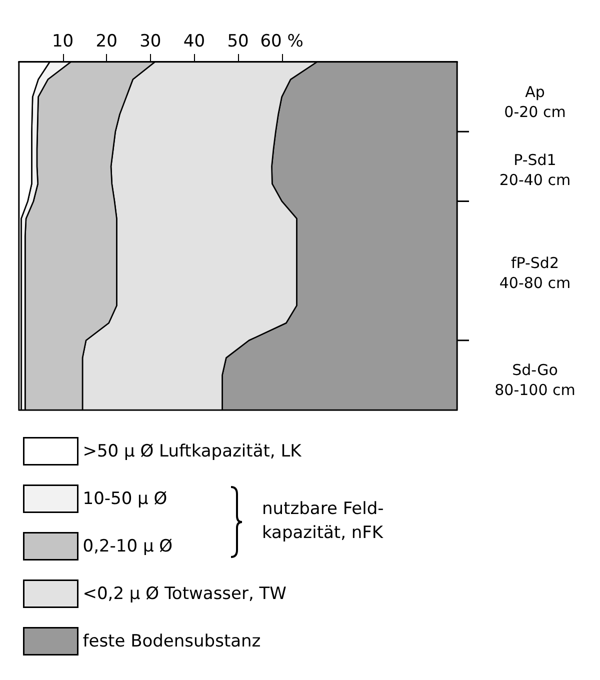  Describe the element at coordinates (194, 42) in the screenshot. I see `x-tick-label: 40` at that location.